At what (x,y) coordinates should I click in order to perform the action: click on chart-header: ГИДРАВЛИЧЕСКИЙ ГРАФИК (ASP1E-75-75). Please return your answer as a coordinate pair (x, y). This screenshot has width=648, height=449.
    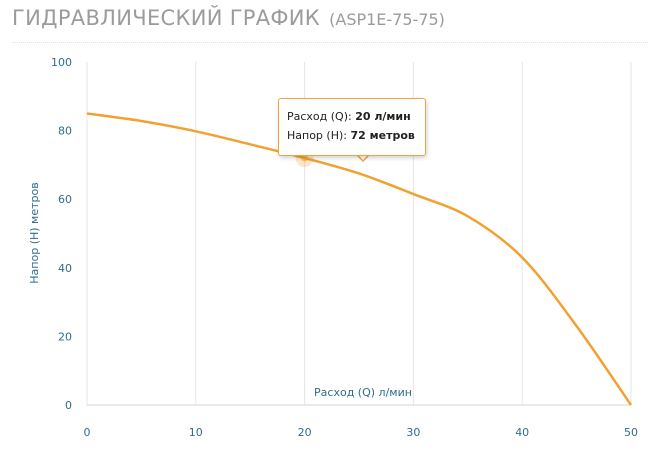
    Looking at the image, I should click on (330, 24).